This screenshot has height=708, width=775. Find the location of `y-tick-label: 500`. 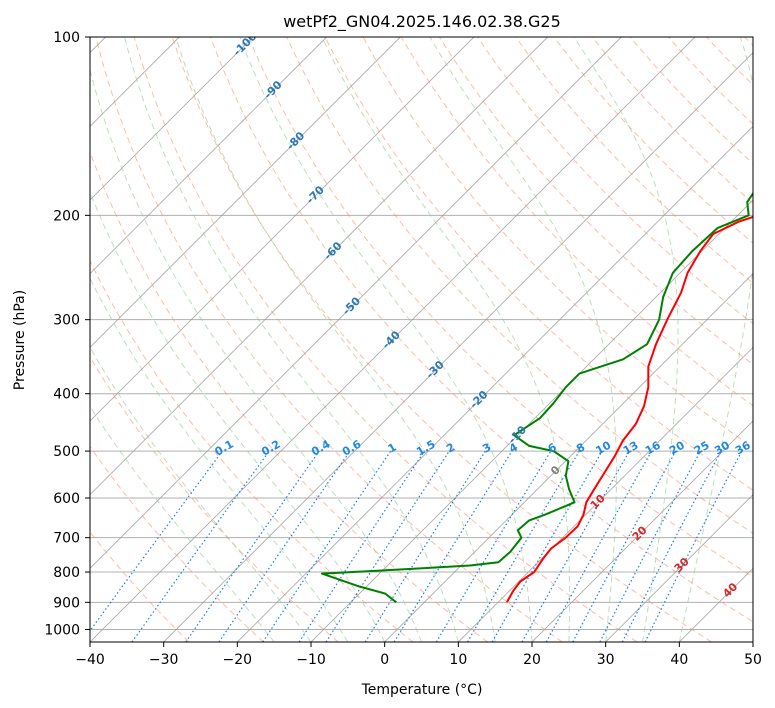

y-tick-label: 500 is located at coordinates (66, 452).